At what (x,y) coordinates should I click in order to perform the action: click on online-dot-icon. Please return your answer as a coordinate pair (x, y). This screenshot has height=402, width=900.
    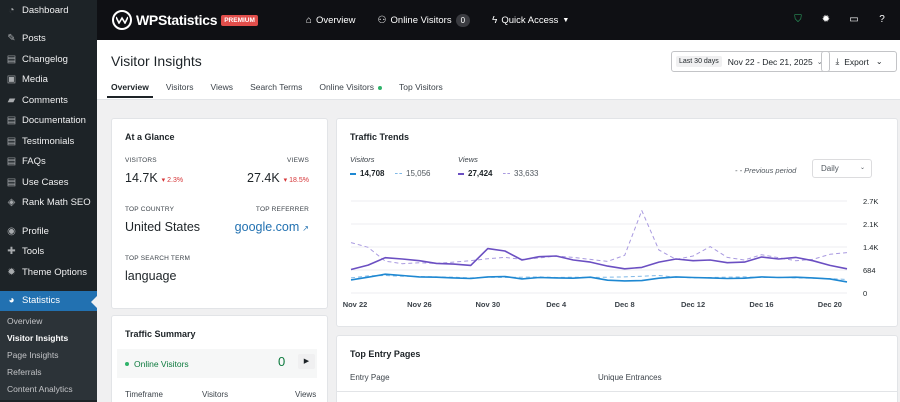
    Looking at the image, I should click on (380, 87).